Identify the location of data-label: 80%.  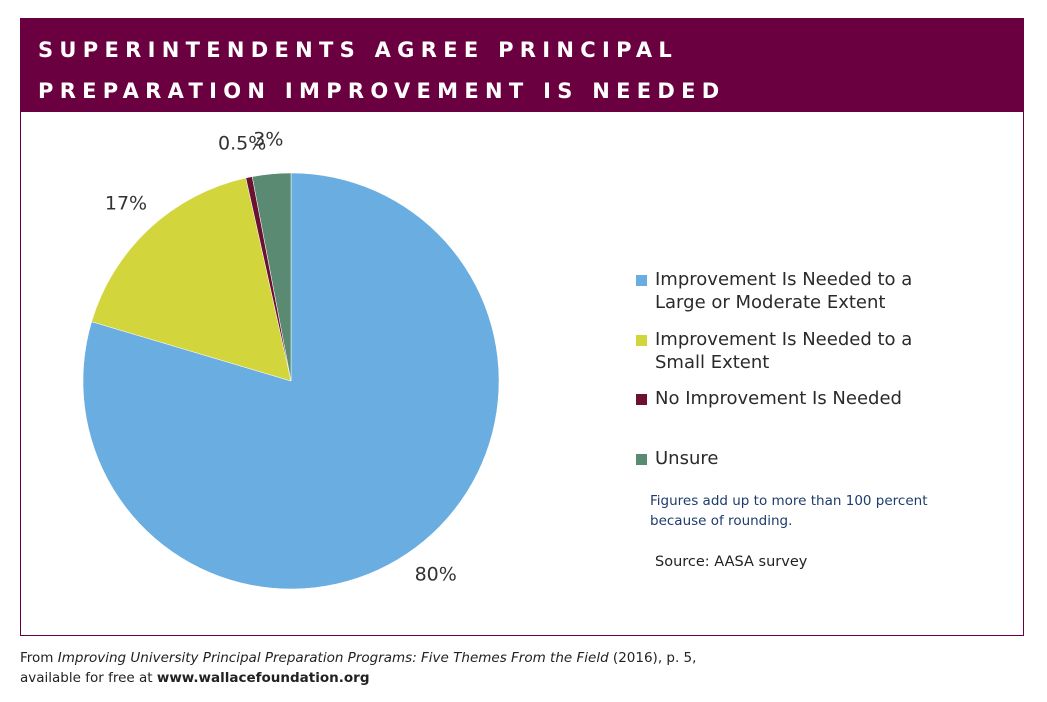
(436, 574).